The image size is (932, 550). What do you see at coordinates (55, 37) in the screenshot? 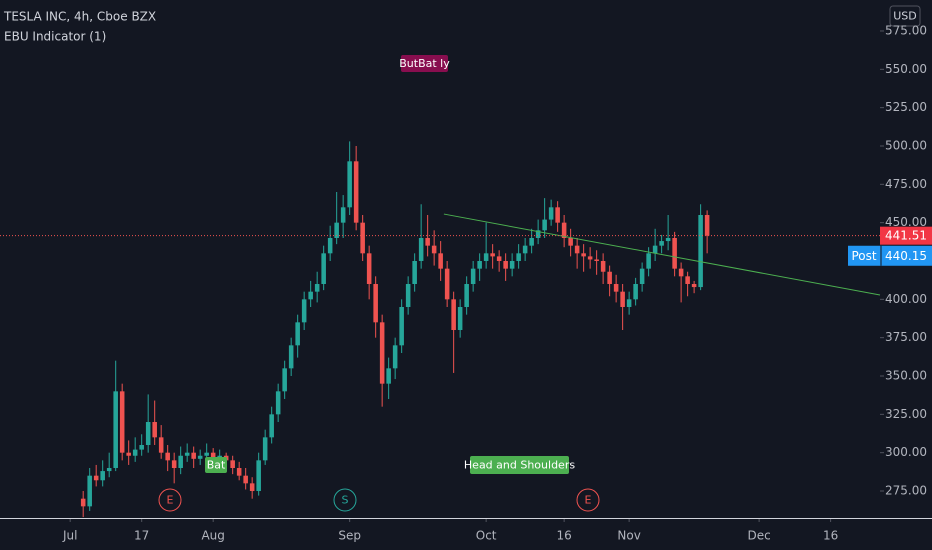
I see `indicator-title: EBU Indicator (1)` at bounding box center [55, 37].